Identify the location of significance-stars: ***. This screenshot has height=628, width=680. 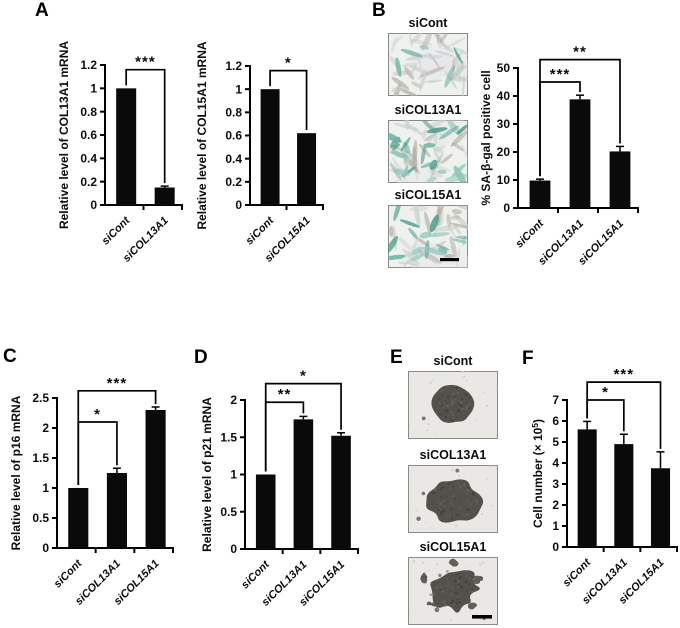
(624, 374).